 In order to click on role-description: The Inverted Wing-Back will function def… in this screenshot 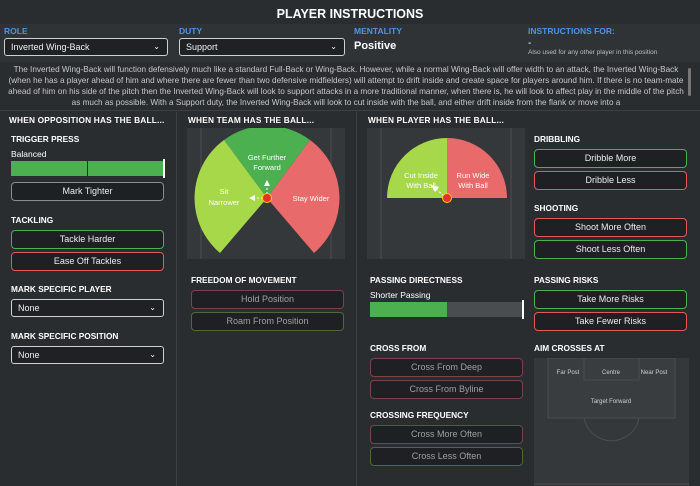, I will do `click(346, 86)`.